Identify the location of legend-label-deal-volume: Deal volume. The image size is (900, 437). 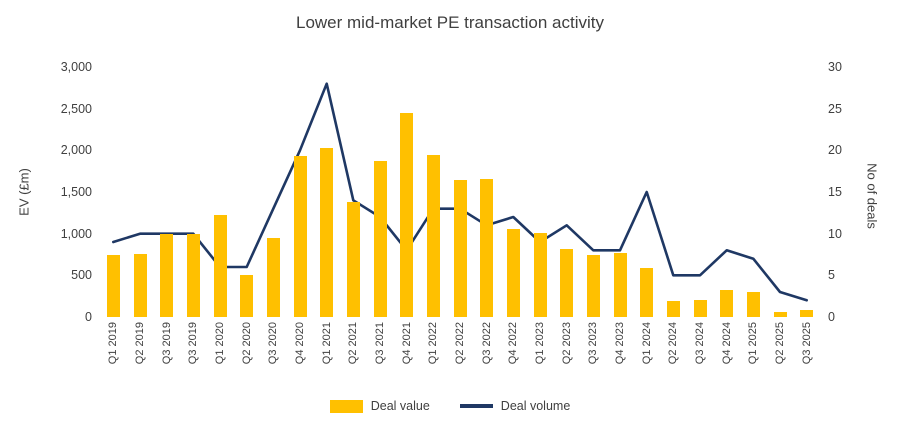
(535, 406).